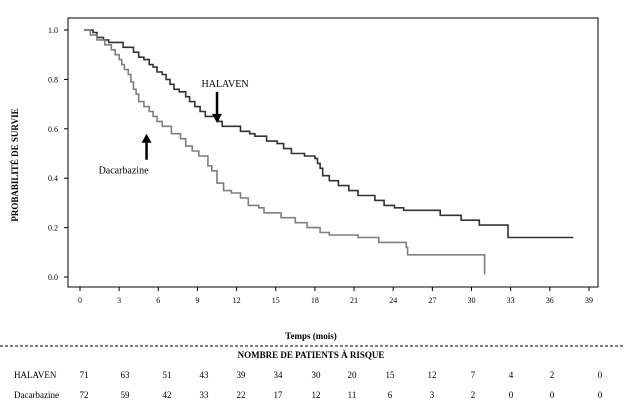 This screenshot has height=411, width=624. What do you see at coordinates (126, 395) in the screenshot?
I see `risk-cell: 59` at bounding box center [126, 395].